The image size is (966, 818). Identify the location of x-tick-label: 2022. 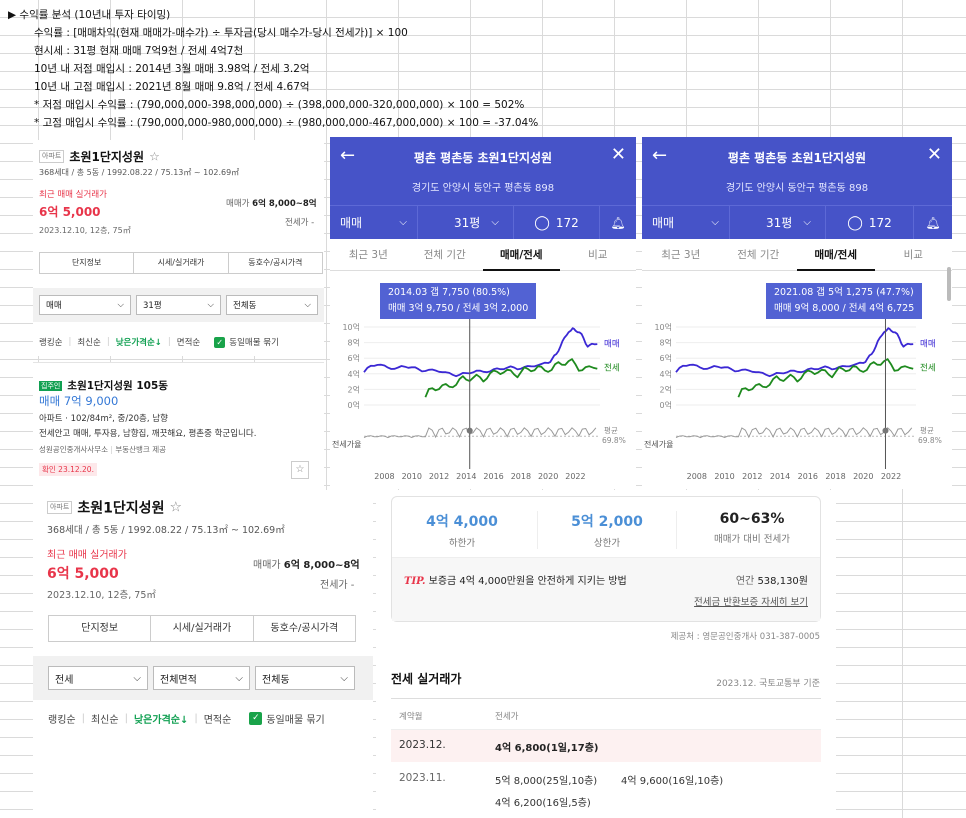
(575, 476).